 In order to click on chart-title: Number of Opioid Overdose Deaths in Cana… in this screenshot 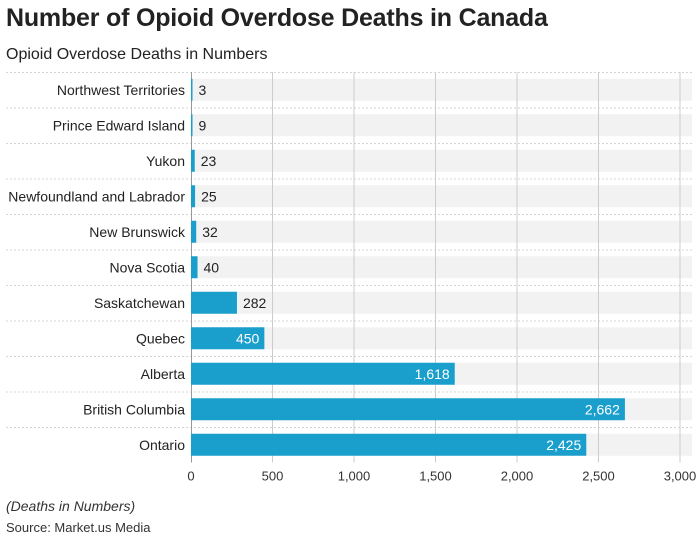, I will do `click(277, 18)`.